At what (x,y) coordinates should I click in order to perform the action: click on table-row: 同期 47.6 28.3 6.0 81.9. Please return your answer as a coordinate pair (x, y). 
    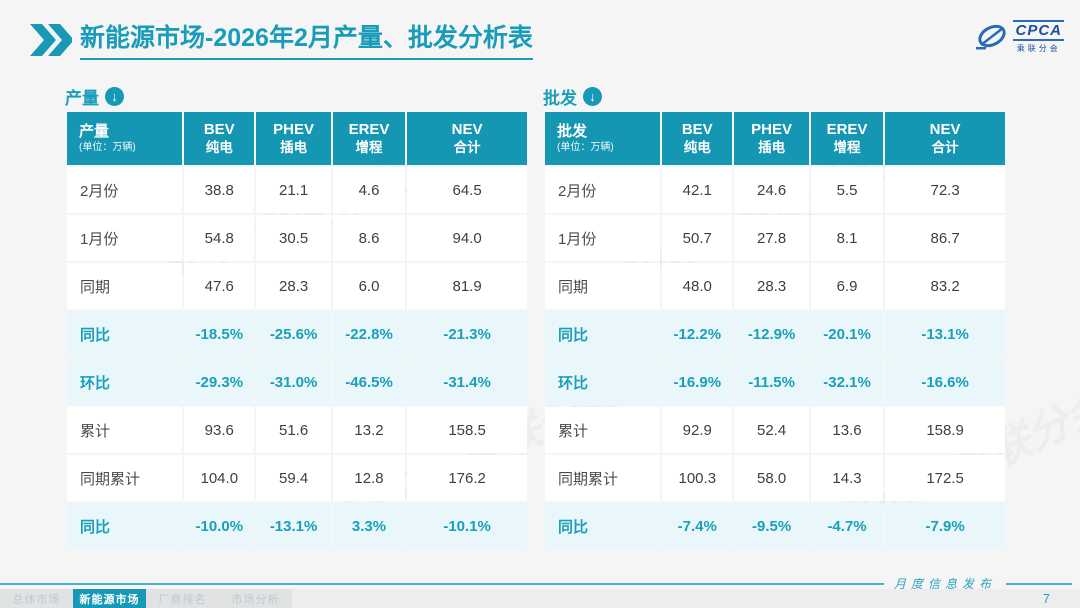
    Looking at the image, I should click on (297, 286).